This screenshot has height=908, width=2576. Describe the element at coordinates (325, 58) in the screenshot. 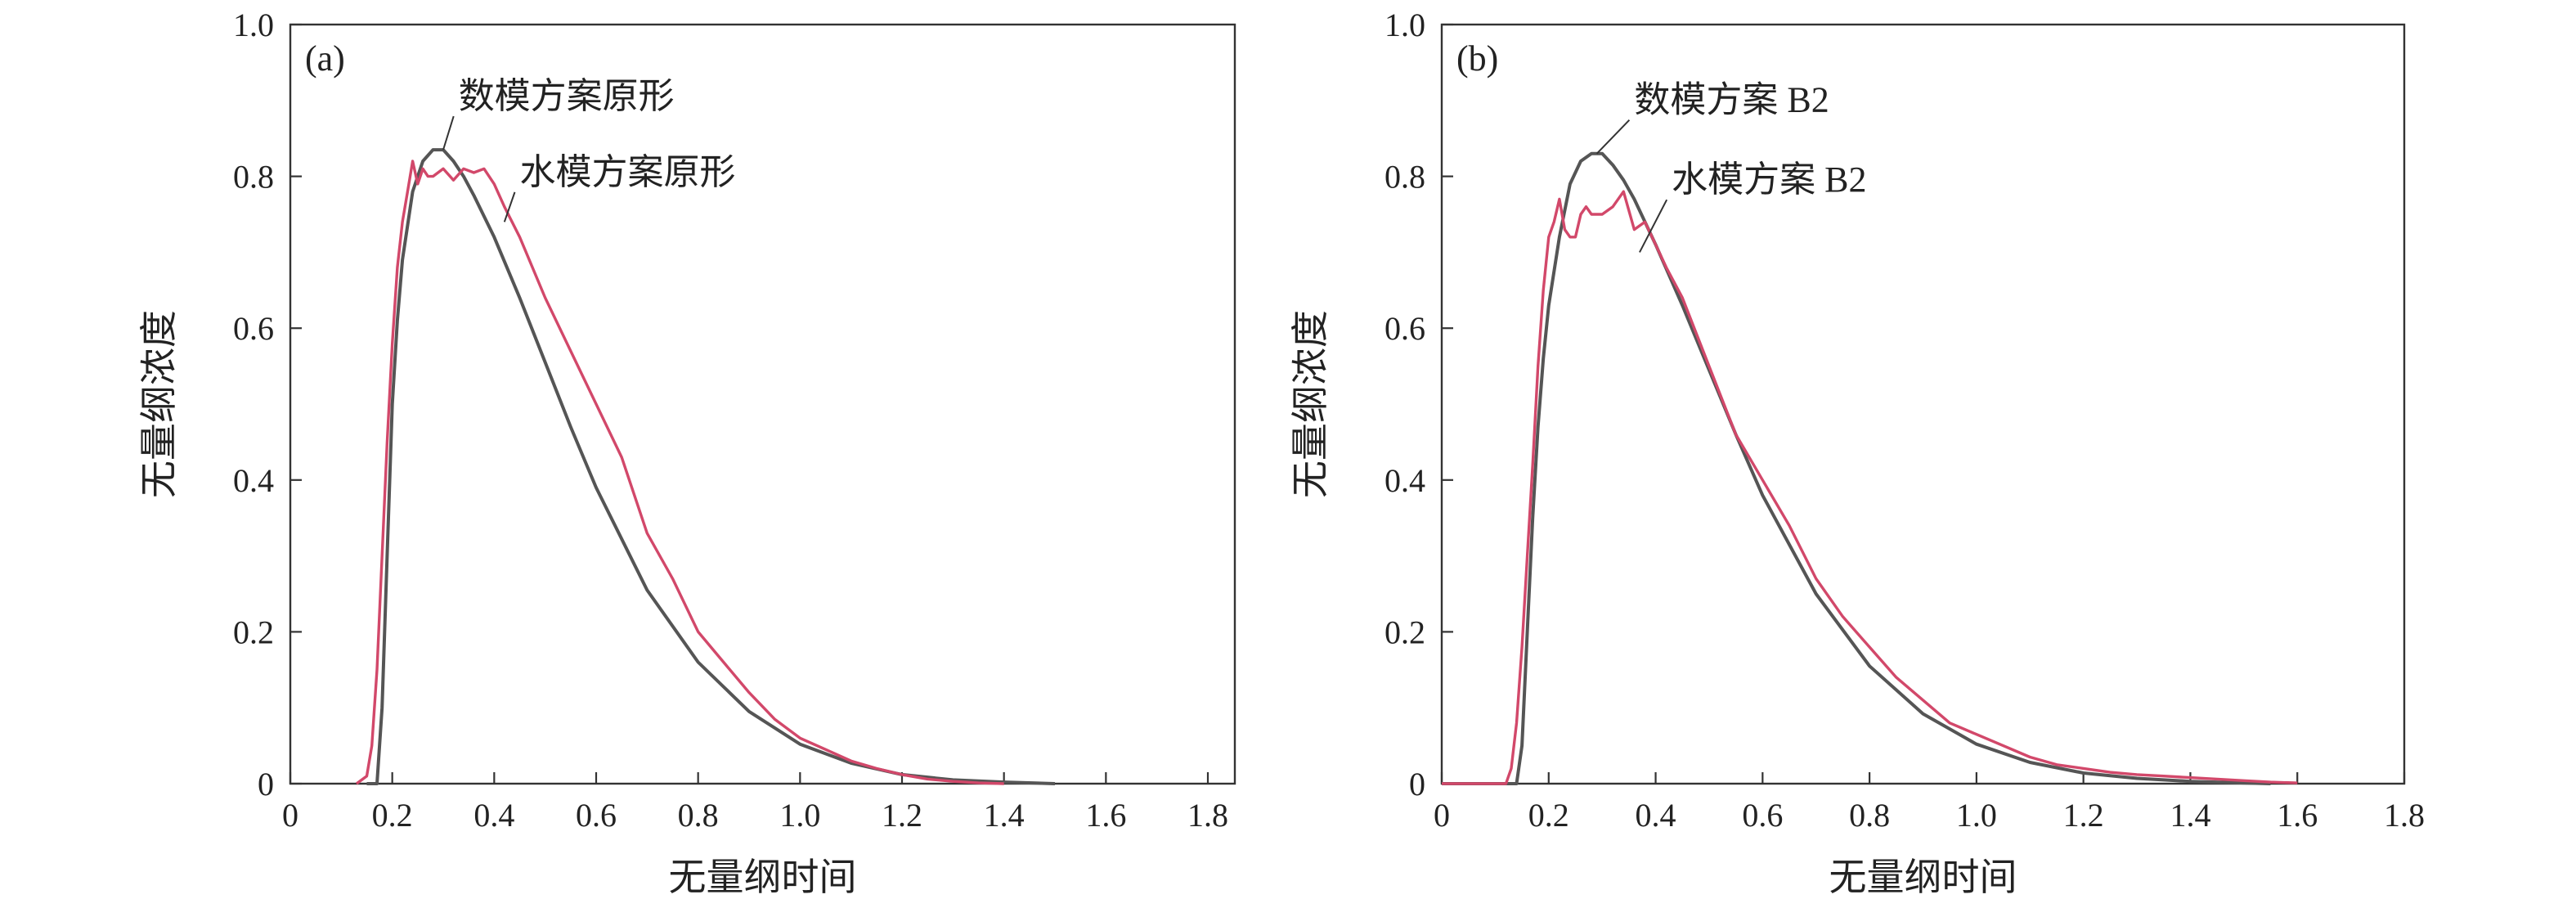

I see `panel-label: (a)` at that location.